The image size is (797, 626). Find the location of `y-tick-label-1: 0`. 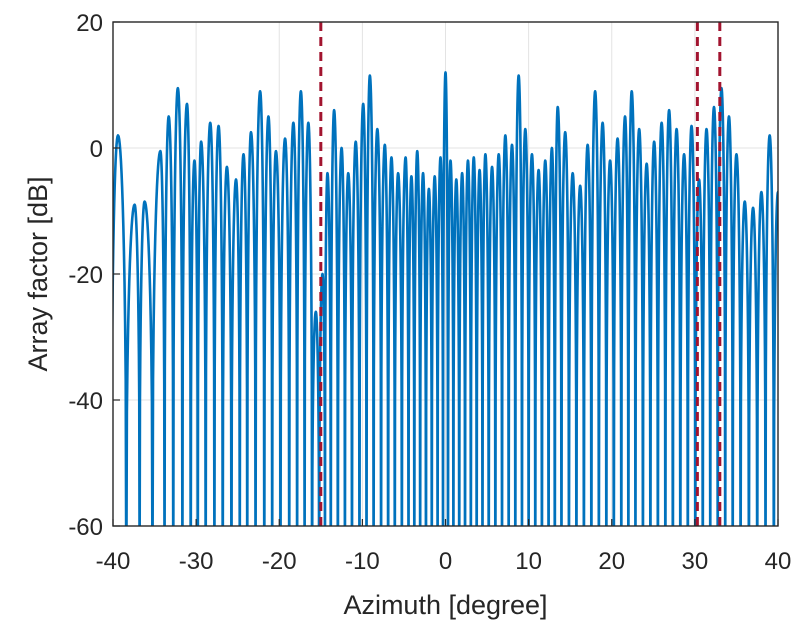

y-tick-label-1: 0 is located at coordinates (96, 149).